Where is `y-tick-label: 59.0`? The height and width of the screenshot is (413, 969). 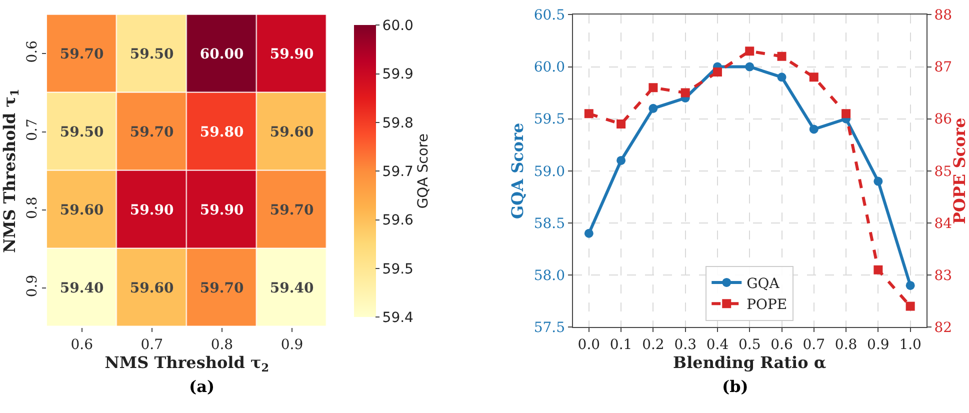 y-tick-label: 59.0 is located at coordinates (550, 172).